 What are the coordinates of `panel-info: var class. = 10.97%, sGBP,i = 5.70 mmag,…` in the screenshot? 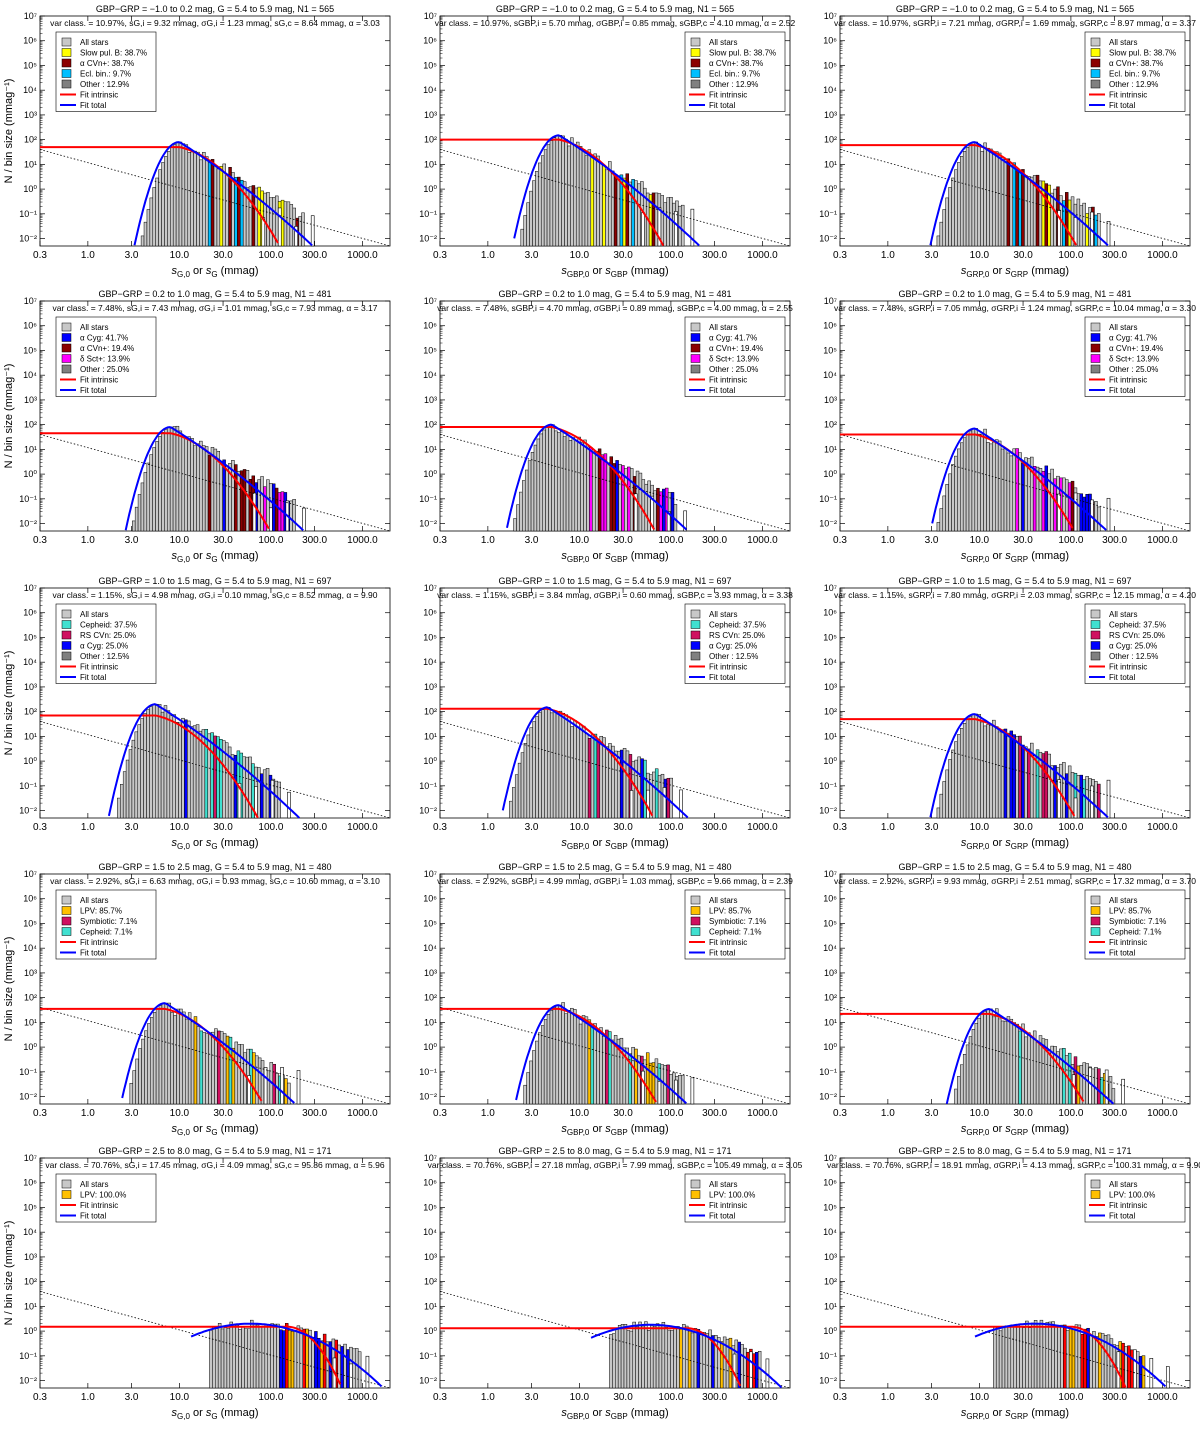 It's located at (615, 23).